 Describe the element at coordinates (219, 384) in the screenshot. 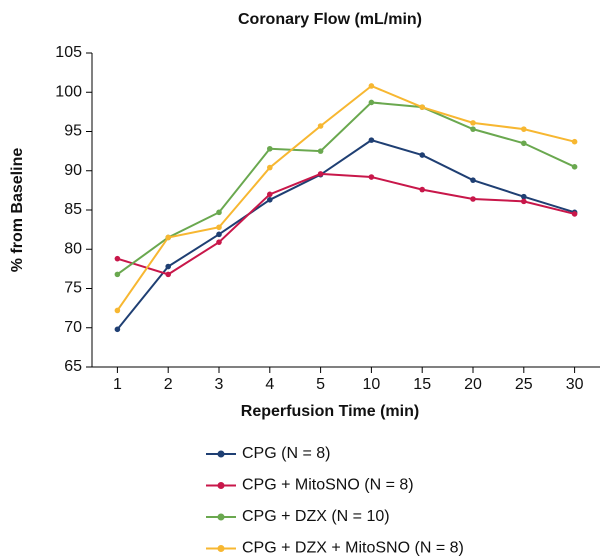

I see `x-tick-label: 3` at that location.